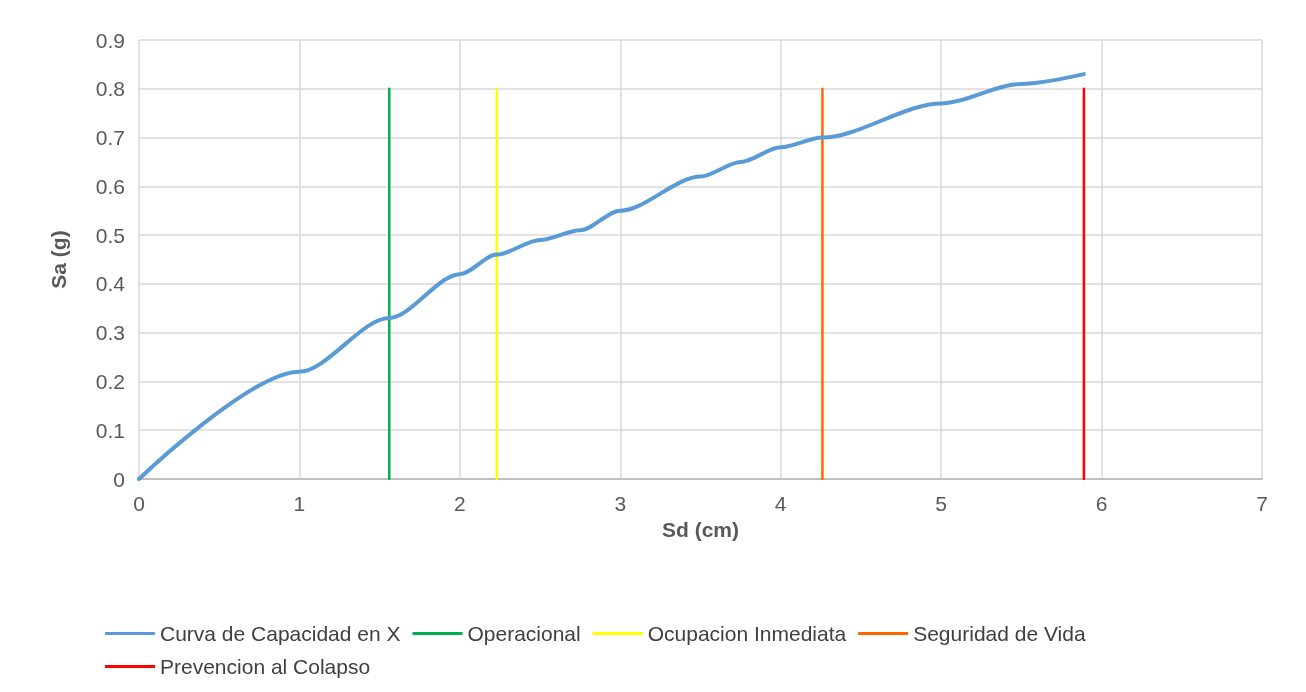 Image resolution: width=1306 pixels, height=692 pixels. I want to click on x-tick-label: 0, so click(139, 503).